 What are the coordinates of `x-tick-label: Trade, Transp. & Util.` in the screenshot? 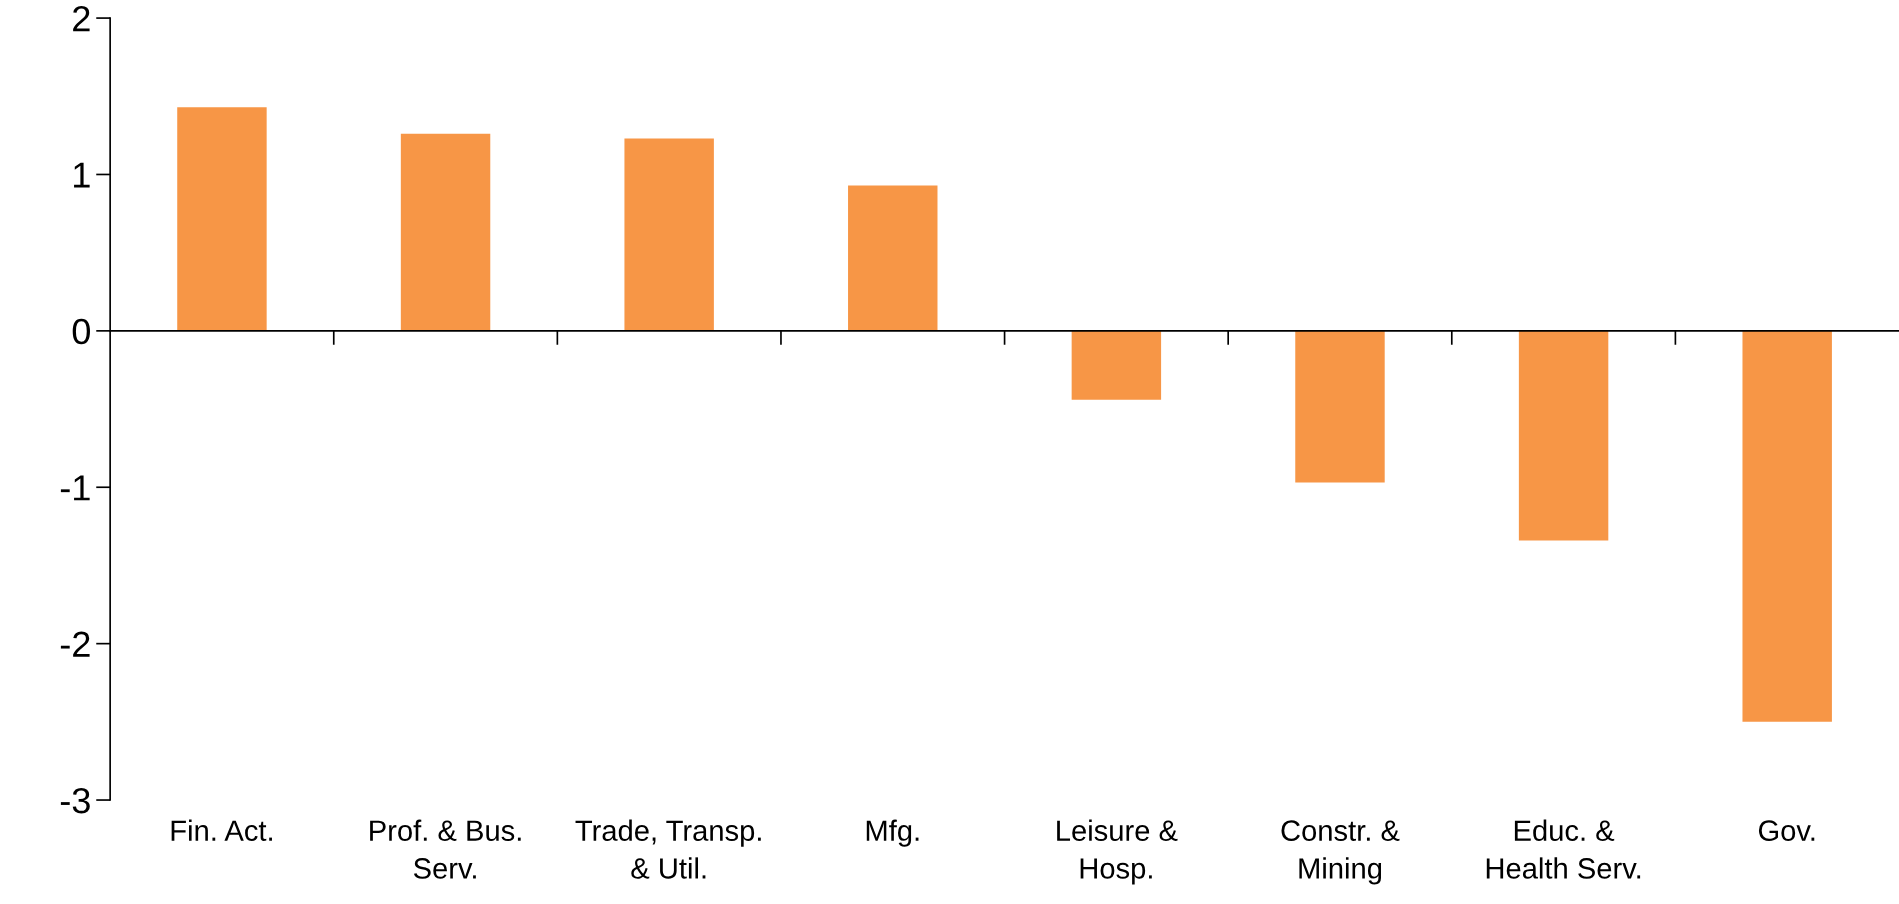 It's located at (668, 849).